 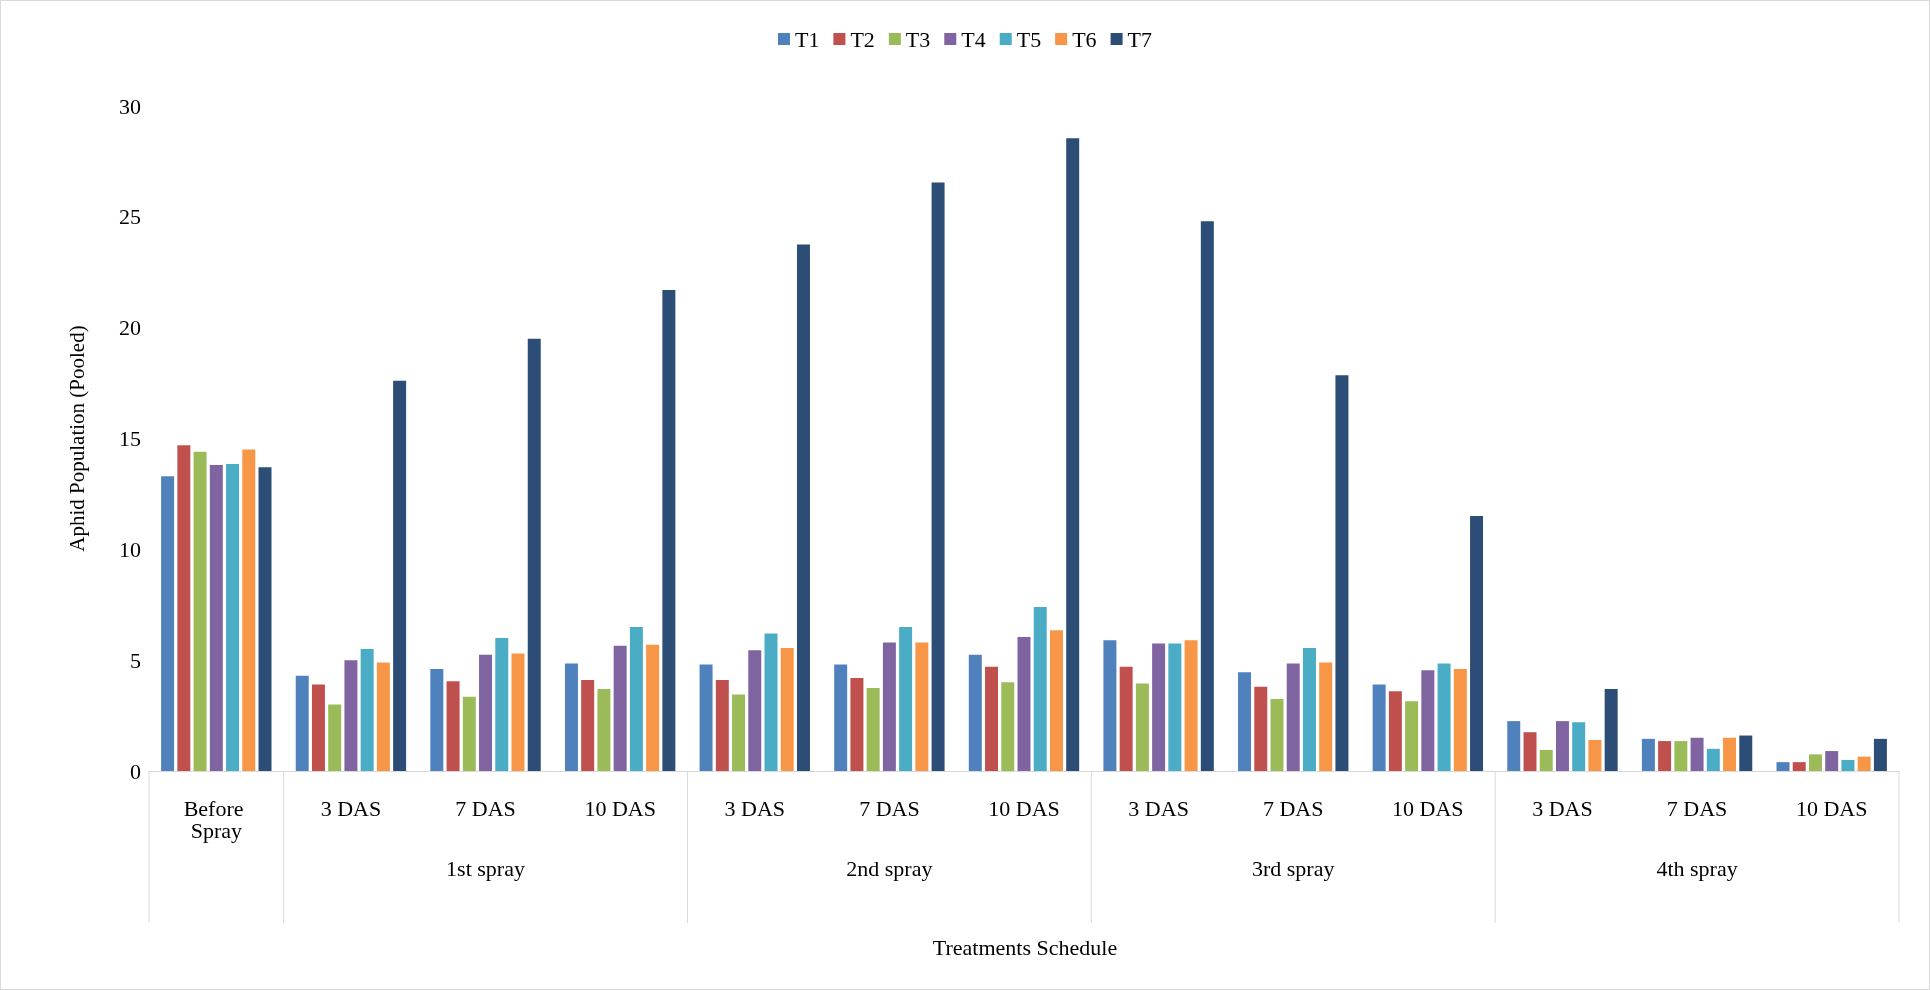 I want to click on y-tick-label: 10, so click(x=130, y=549).